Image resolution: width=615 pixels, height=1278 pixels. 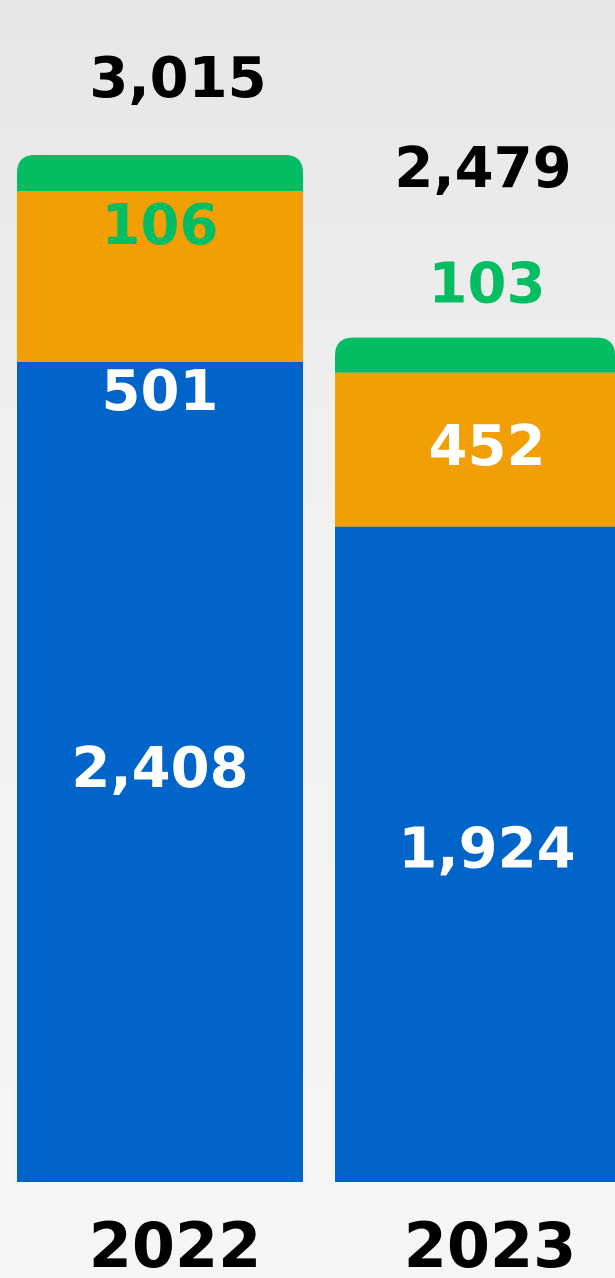 What do you see at coordinates (487, 284) in the screenshot?
I see `value-label: 103` at bounding box center [487, 284].